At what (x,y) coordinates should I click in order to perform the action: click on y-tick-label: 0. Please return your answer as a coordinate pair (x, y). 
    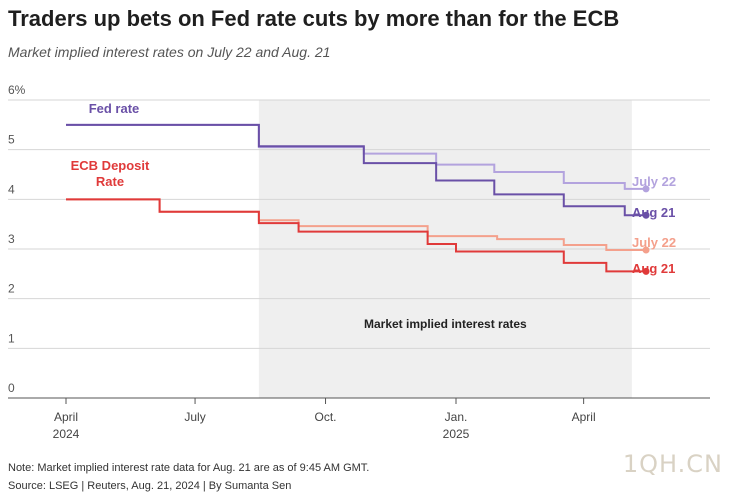
    Looking at the image, I should click on (11, 388).